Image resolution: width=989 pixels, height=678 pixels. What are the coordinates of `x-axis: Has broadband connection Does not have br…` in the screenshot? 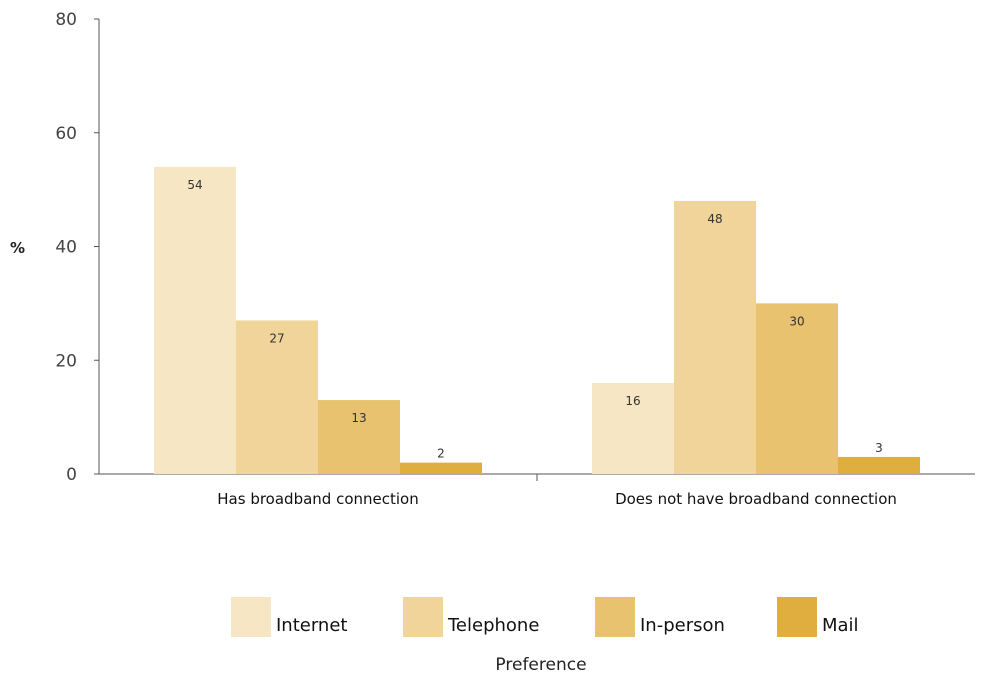 It's located at (537, 490).